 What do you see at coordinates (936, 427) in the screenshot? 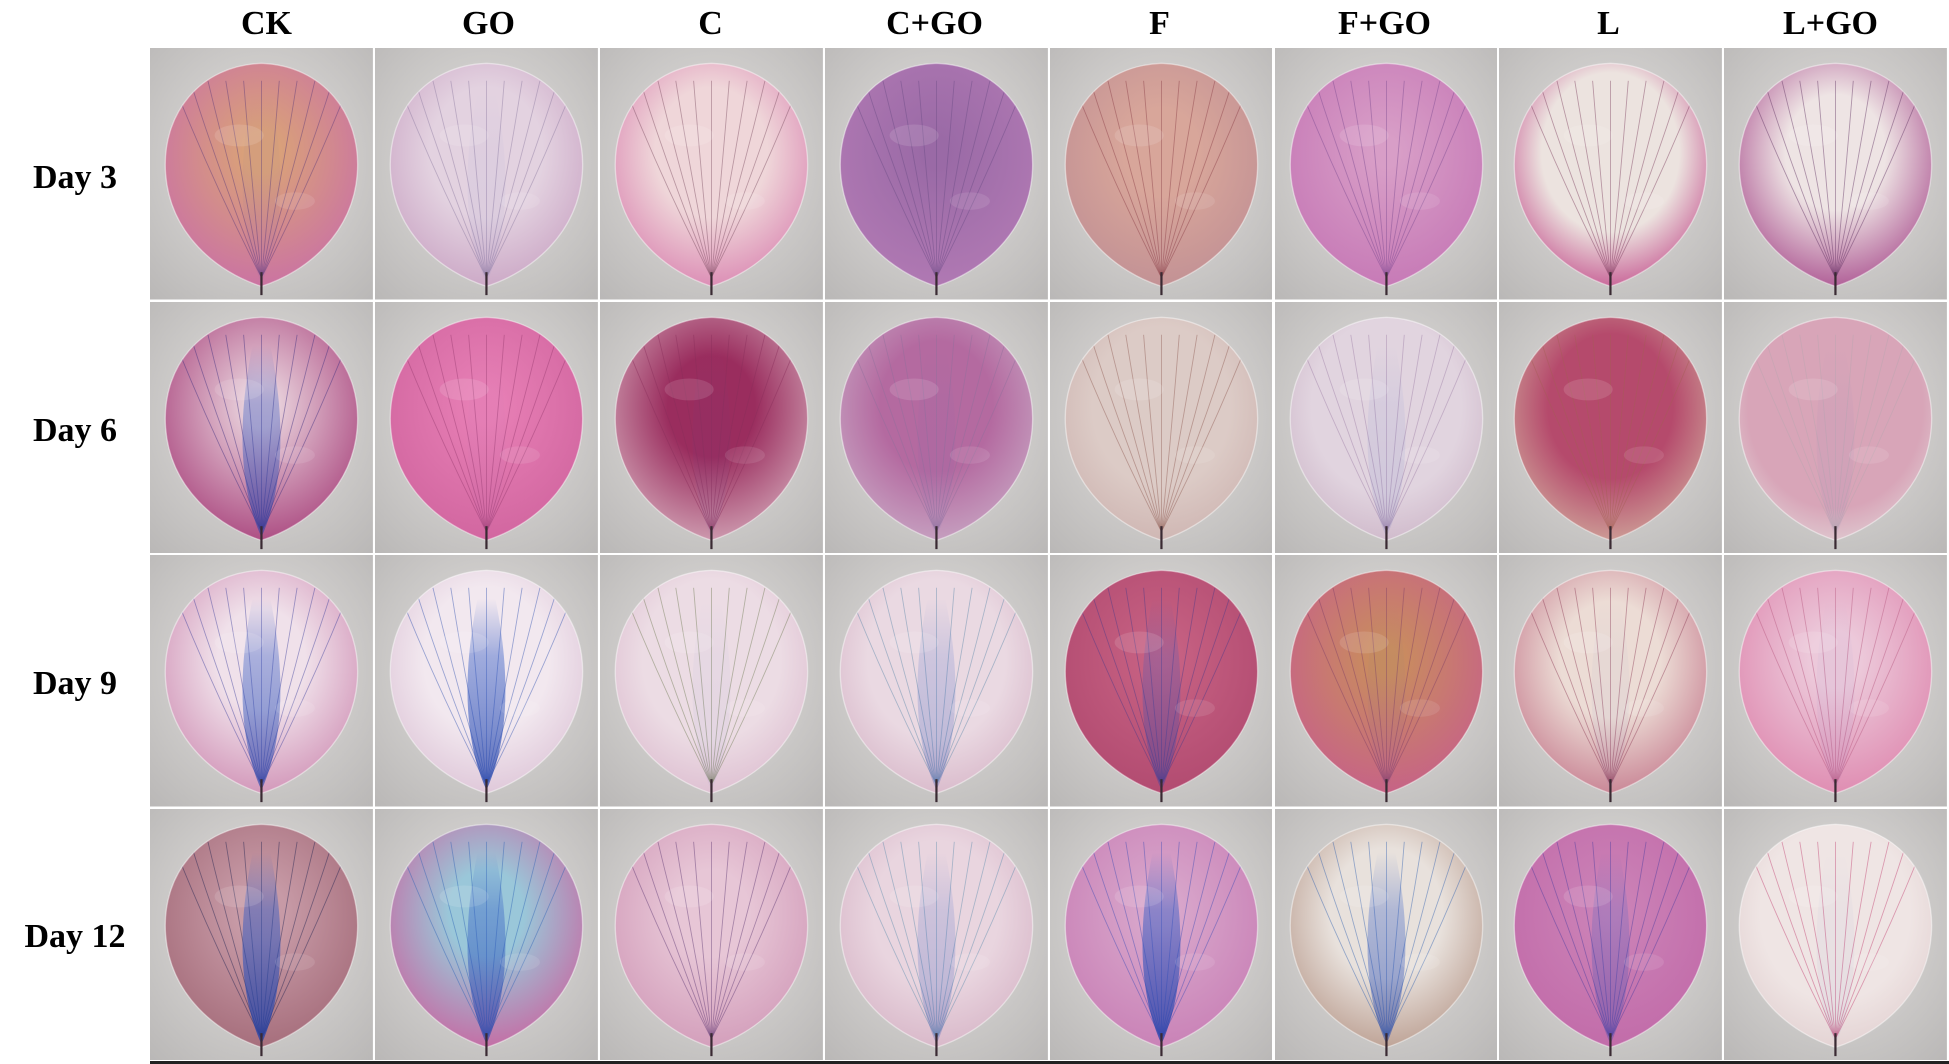
I see `petal-photo-day6-c-go` at bounding box center [936, 427].